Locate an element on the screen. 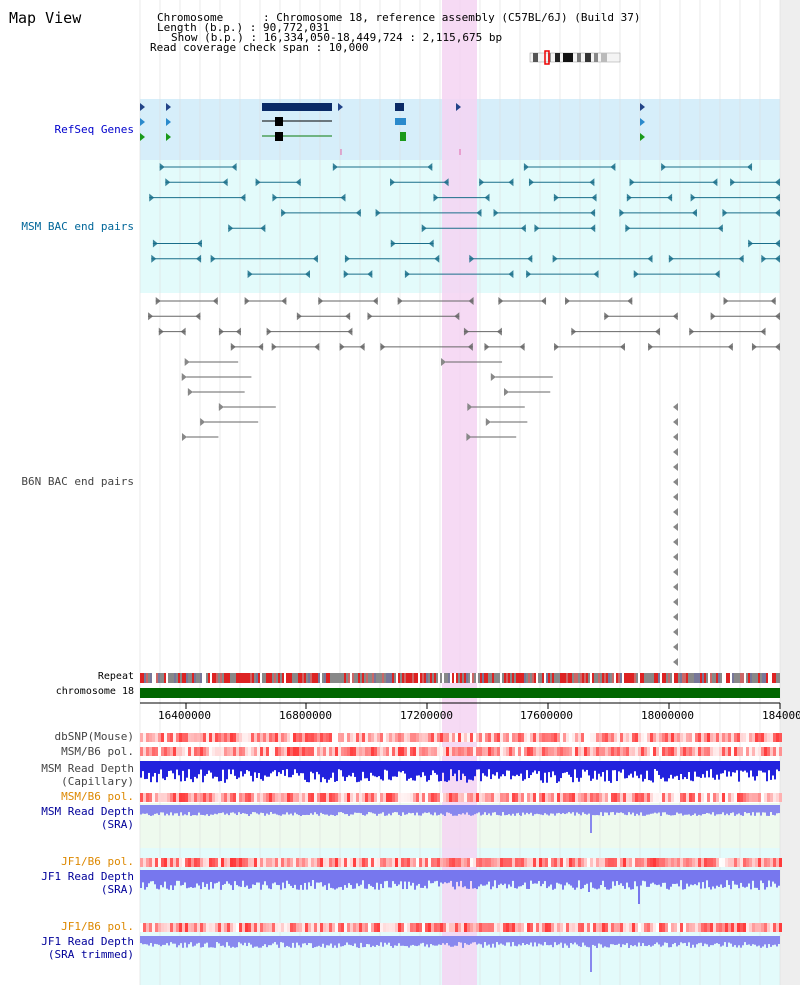 The height and width of the screenshot is (985, 800). jf1-depth-sra-bar-spike is located at coordinates (639, 887).